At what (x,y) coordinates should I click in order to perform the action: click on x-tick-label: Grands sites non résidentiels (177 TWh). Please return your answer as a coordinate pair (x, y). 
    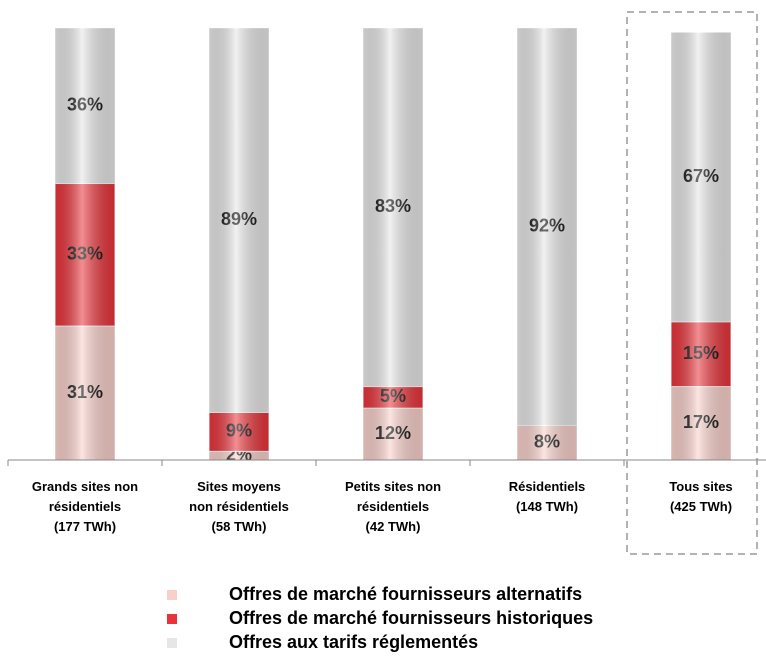
    Looking at the image, I should click on (85, 506).